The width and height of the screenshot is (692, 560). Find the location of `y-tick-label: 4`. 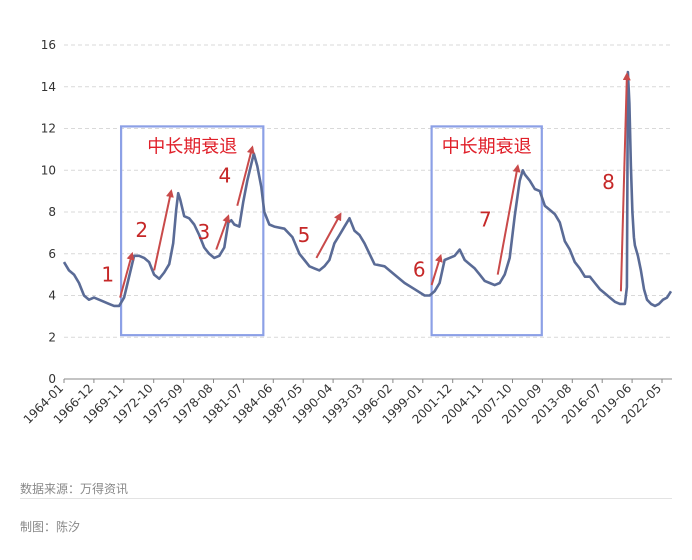

y-tick-label: 4 is located at coordinates (52, 296).